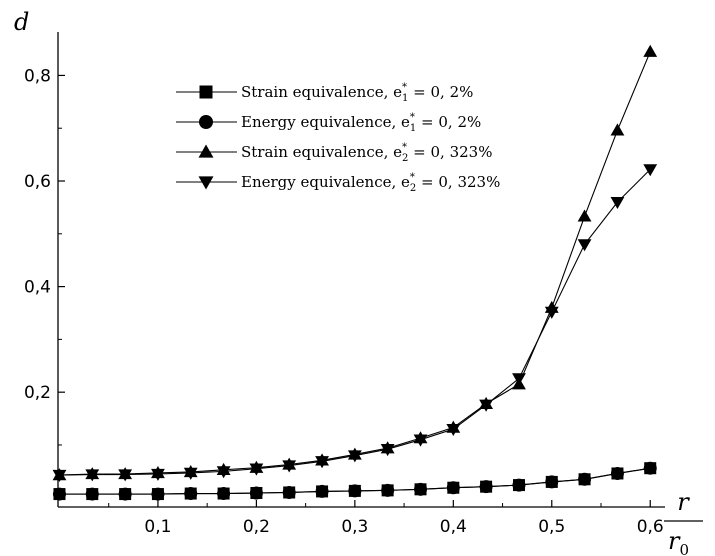 Image resolution: width=715 pixels, height=556 pixels. I want to click on legend-item: Energy equivalence, e* 2 = 0, 323%, so click(338, 183).